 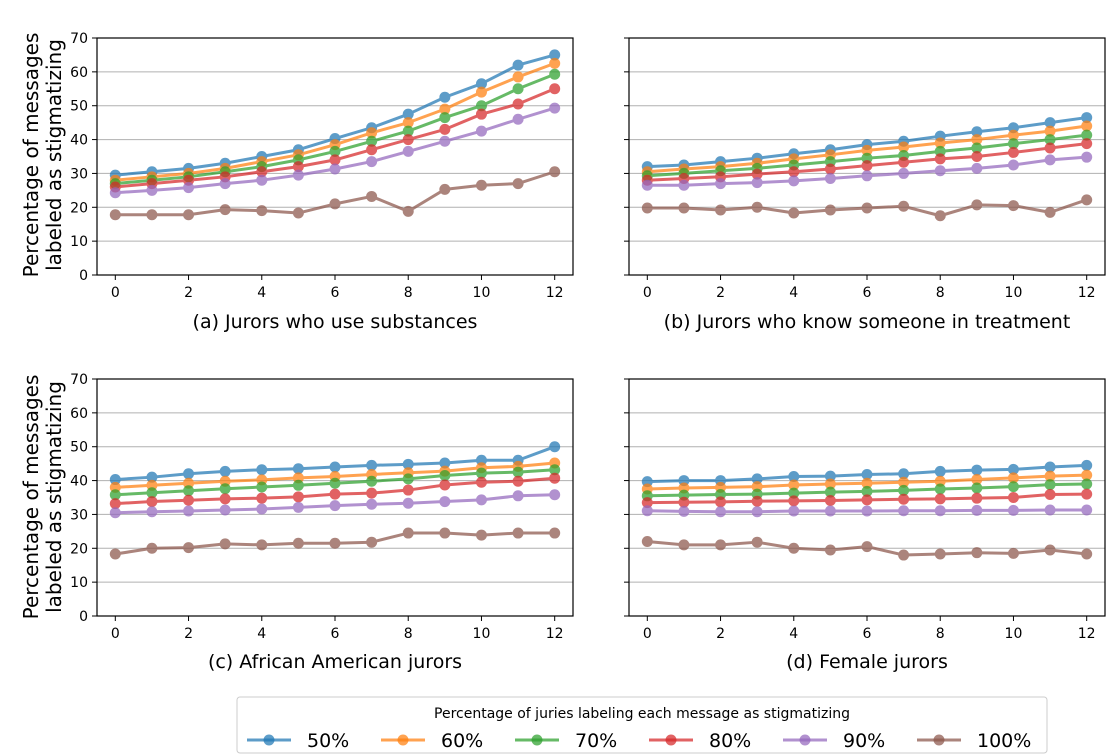 I want to click on panel-a-xtick-label: 2, so click(x=188, y=293).